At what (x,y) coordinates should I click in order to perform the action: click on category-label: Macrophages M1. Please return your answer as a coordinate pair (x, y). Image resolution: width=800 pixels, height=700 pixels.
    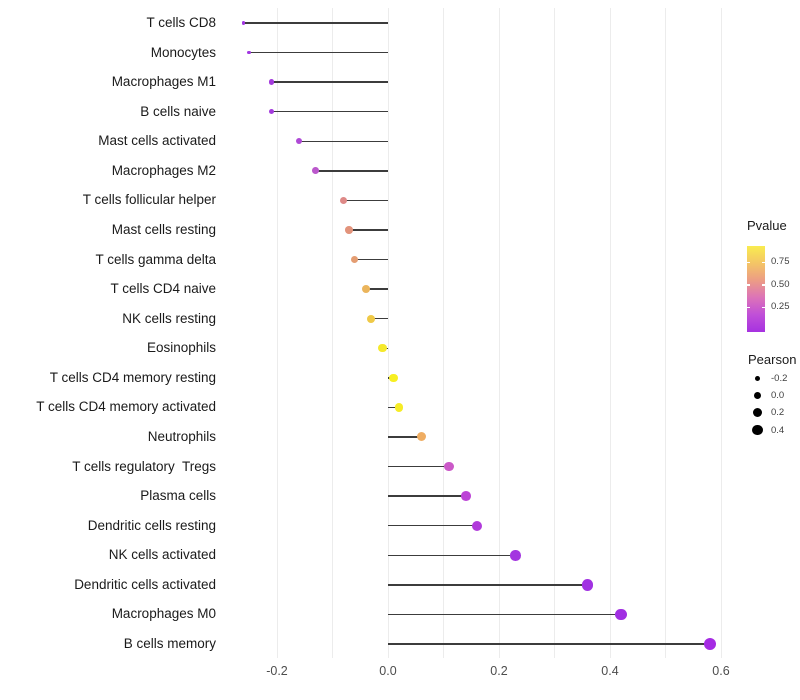
    Looking at the image, I should click on (163, 82).